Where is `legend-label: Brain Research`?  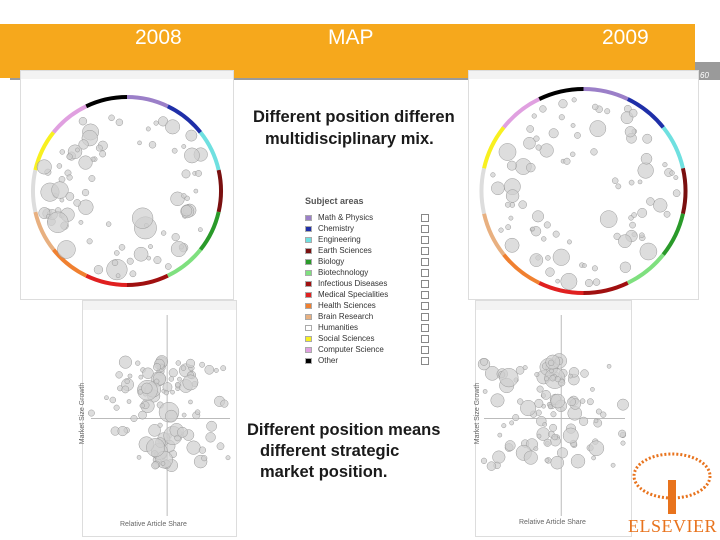 legend-label: Brain Research is located at coordinates (346, 316).